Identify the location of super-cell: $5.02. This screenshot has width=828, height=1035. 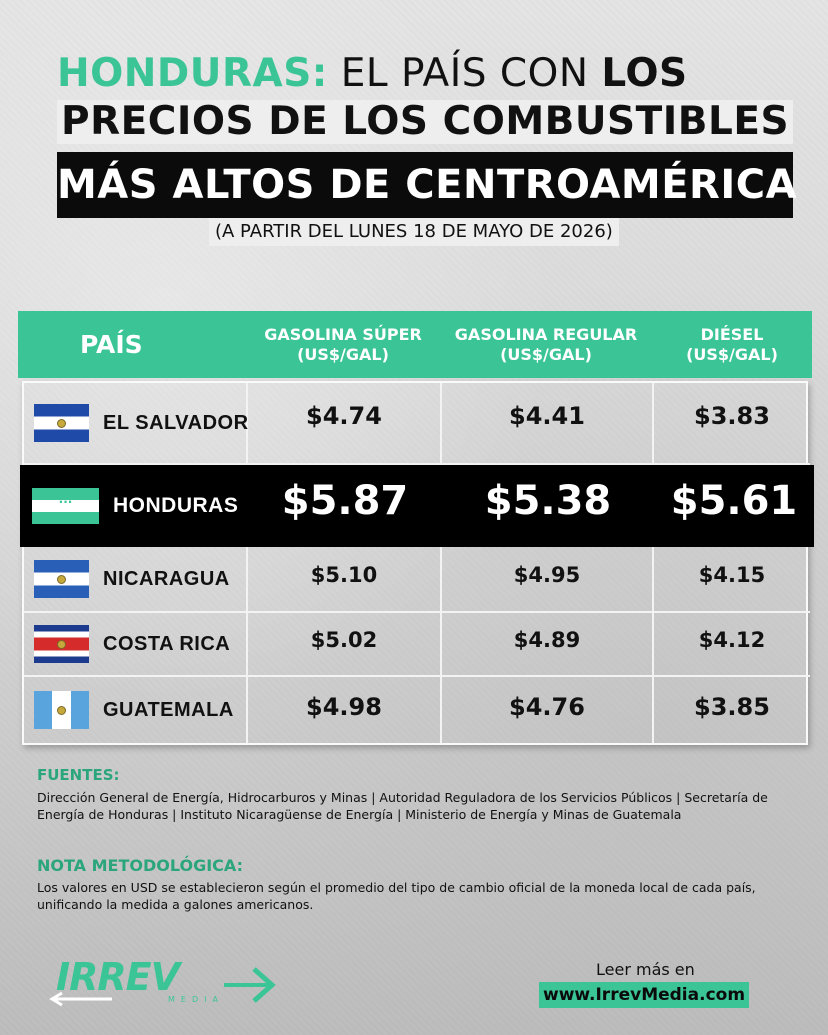
(345, 644).